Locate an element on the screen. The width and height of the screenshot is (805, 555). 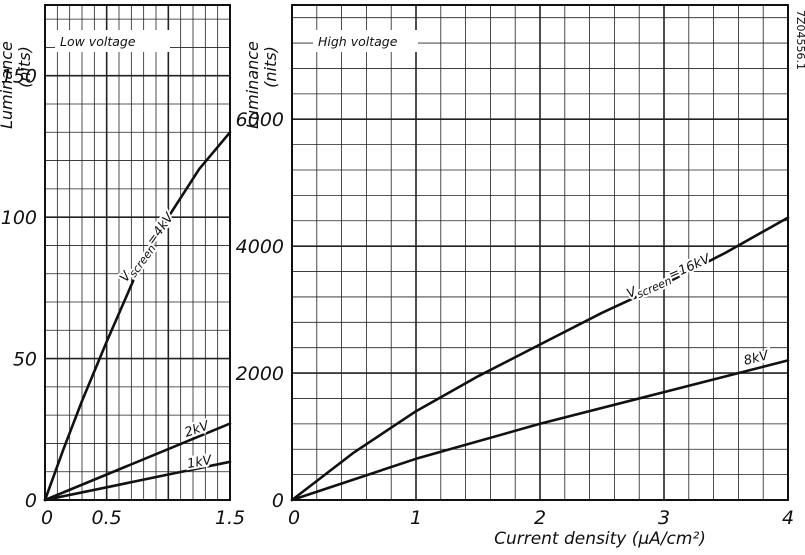
y-tick-label: 4000 is located at coordinates (260, 247).